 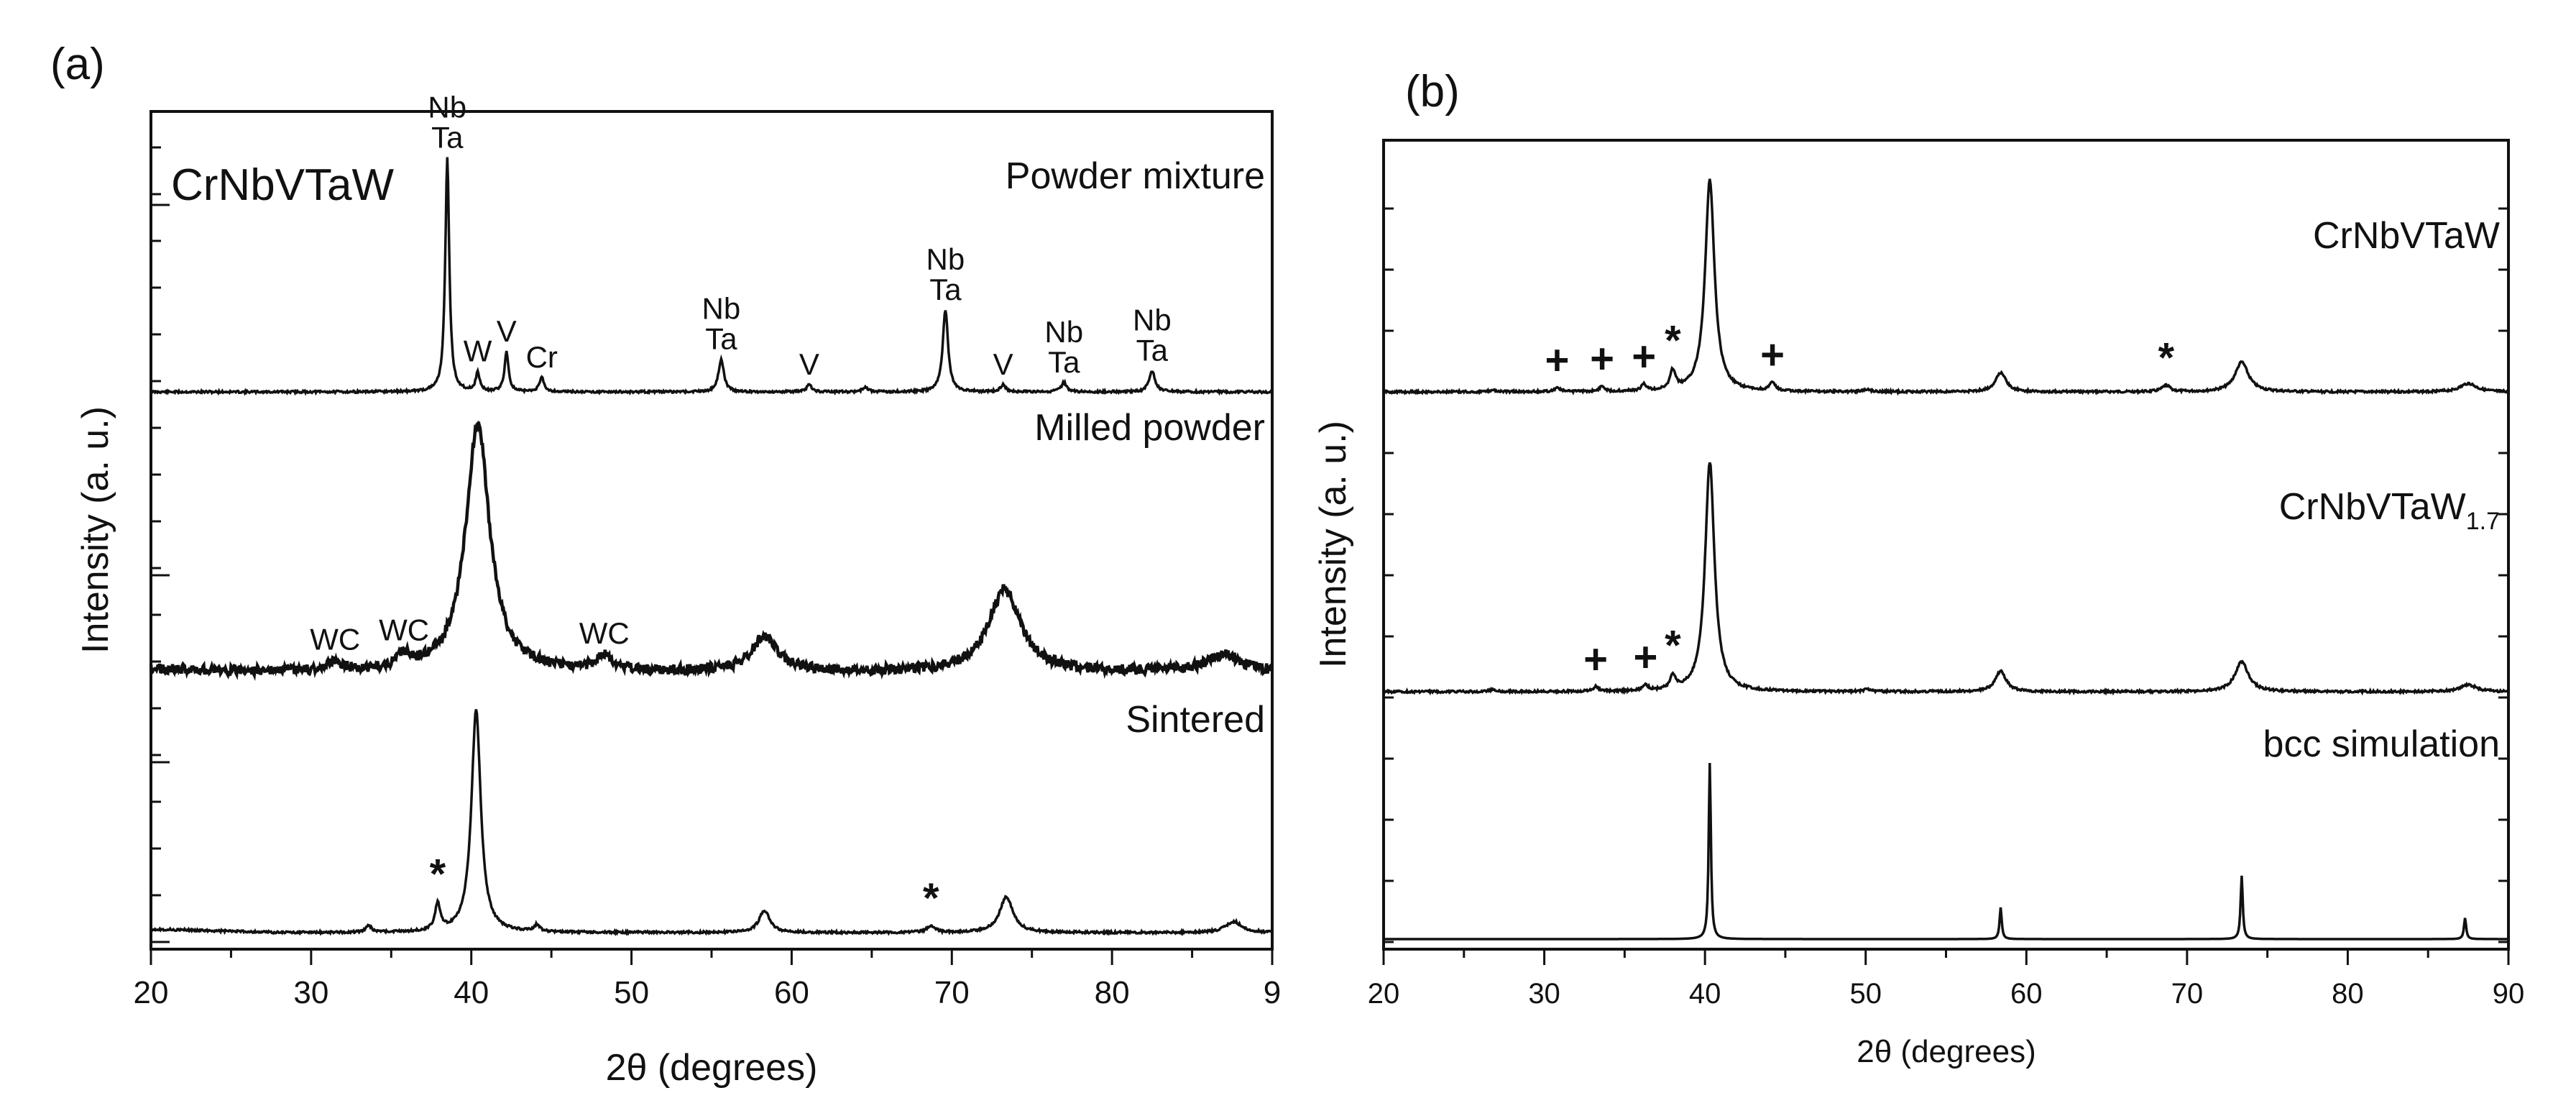 What do you see at coordinates (1602, 359) in the screenshot?
I see `peak-label-b-0-1-0: +` at bounding box center [1602, 359].